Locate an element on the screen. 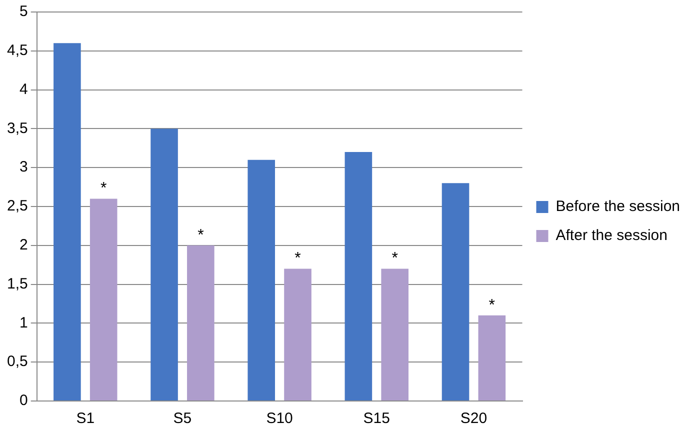 This screenshot has height=435, width=694. y-tick-label: 2,5 is located at coordinates (17, 206).